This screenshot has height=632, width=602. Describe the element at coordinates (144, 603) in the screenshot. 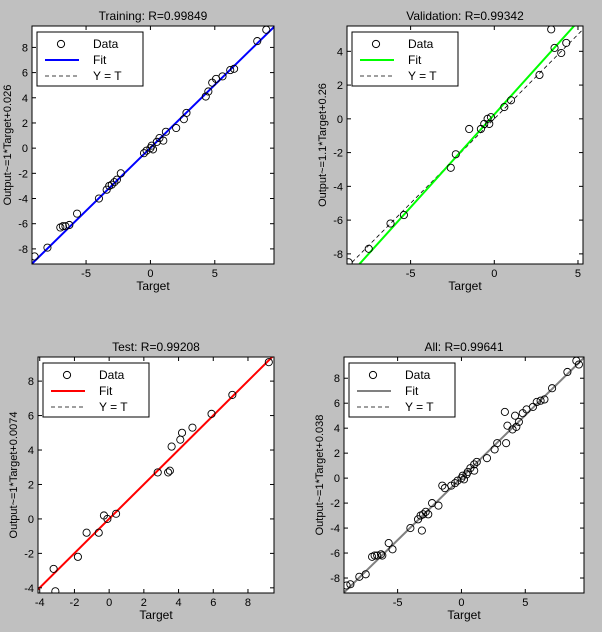

I see `x-tick-label: 2` at that location.